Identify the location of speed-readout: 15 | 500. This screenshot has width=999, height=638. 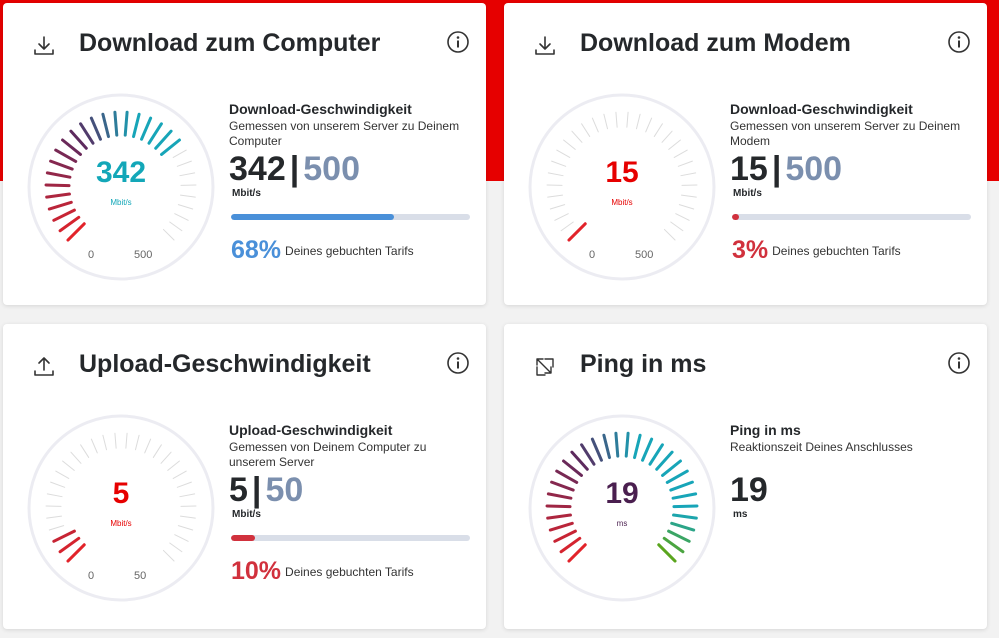
(786, 169).